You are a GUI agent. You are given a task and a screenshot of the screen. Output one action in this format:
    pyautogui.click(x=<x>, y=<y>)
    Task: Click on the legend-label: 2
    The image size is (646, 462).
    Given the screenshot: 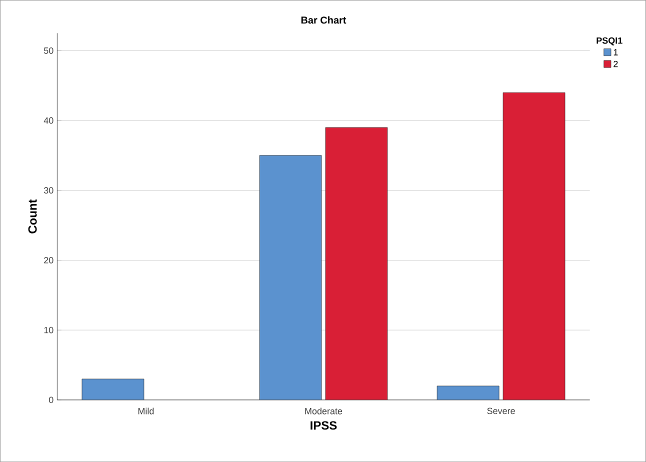 What is the action you would take?
    pyautogui.click(x=616, y=64)
    